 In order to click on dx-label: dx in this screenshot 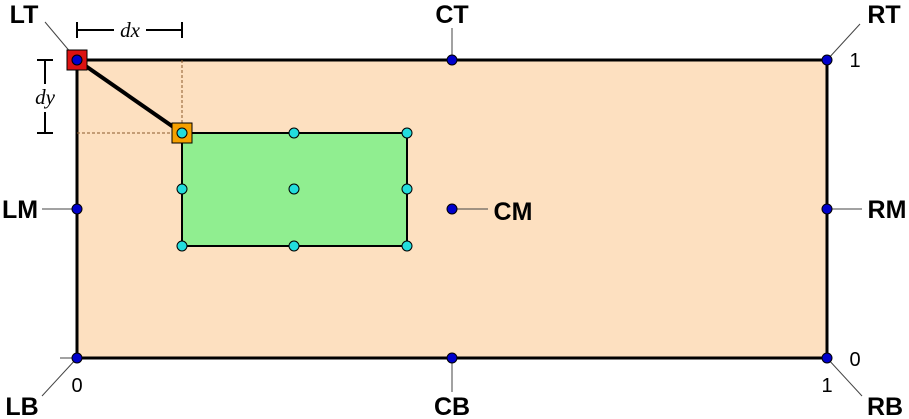, I will do `click(130, 30)`.